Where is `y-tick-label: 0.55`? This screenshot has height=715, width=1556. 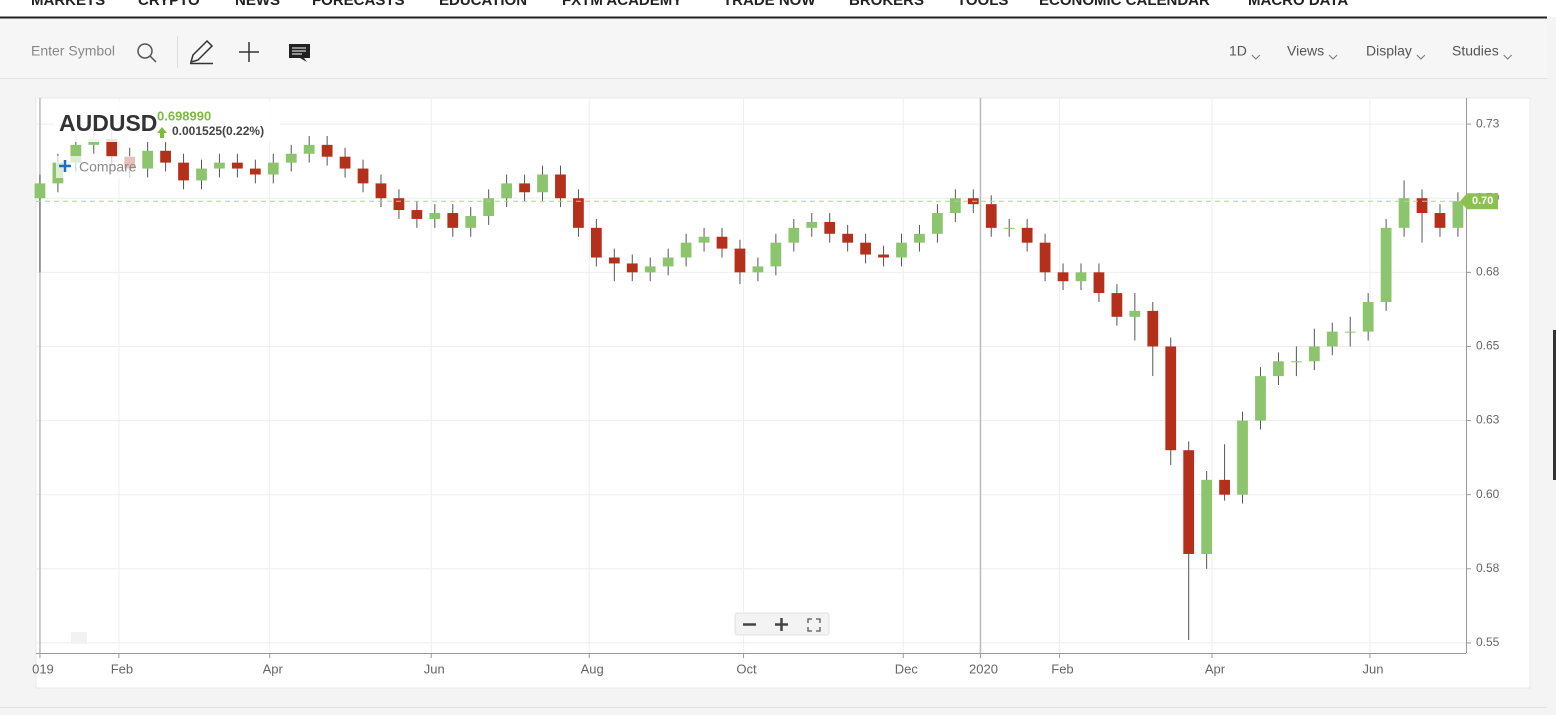 y-tick-label: 0.55 is located at coordinates (1488, 642).